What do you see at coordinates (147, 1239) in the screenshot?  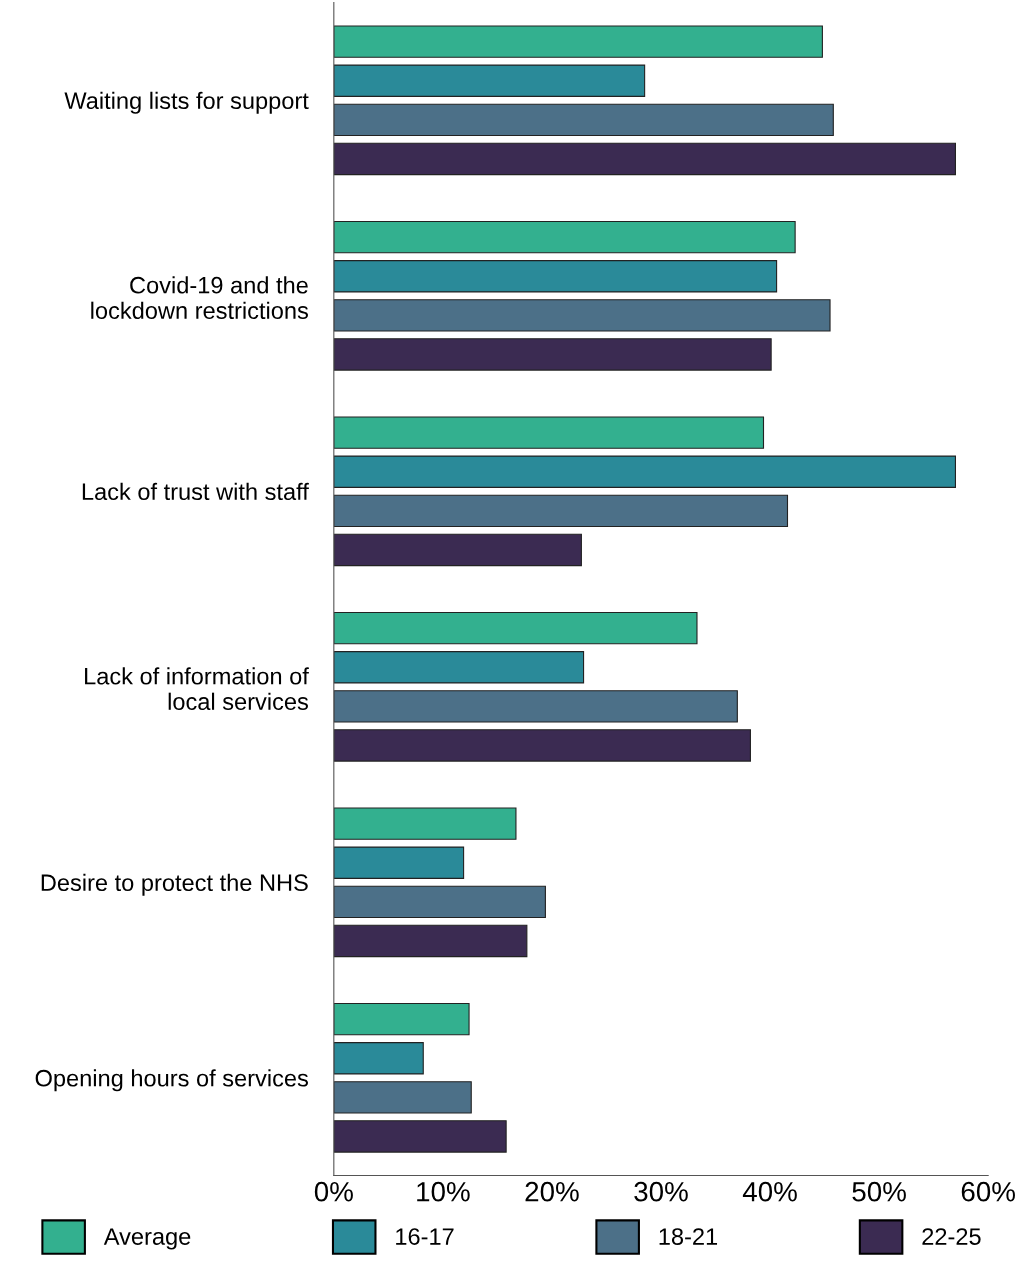 I see `legend-label: Average` at bounding box center [147, 1239].